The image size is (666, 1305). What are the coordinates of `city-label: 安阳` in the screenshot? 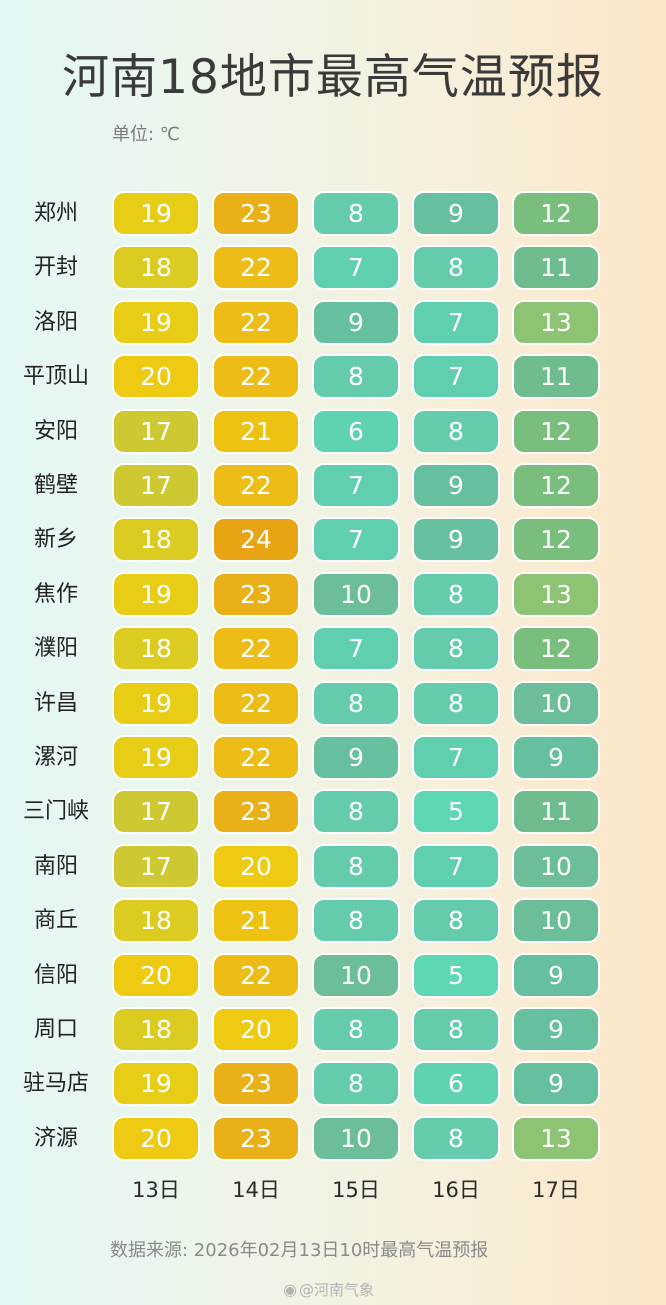 It's located at (55, 431).